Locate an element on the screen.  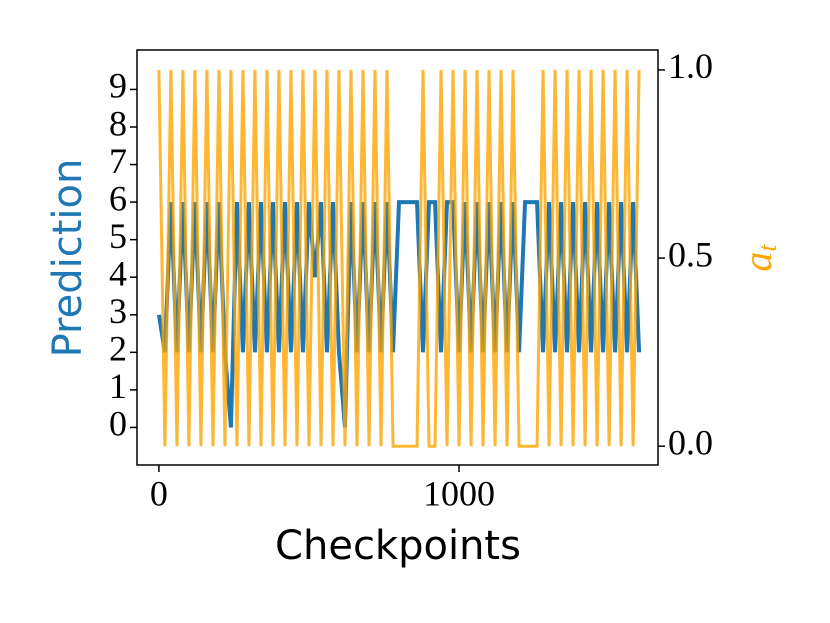
y-tick-label: 5 is located at coordinates (118, 236).